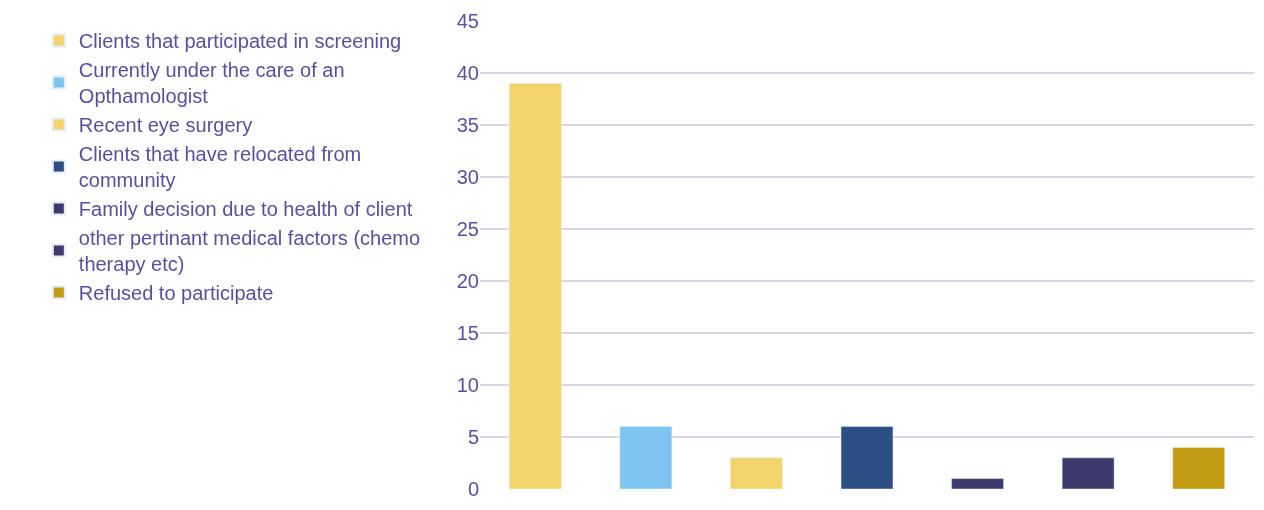 The width and height of the screenshot is (1264, 510). Describe the element at coordinates (245, 209) in the screenshot. I see `legend-label: Family decision due to health of client` at that location.